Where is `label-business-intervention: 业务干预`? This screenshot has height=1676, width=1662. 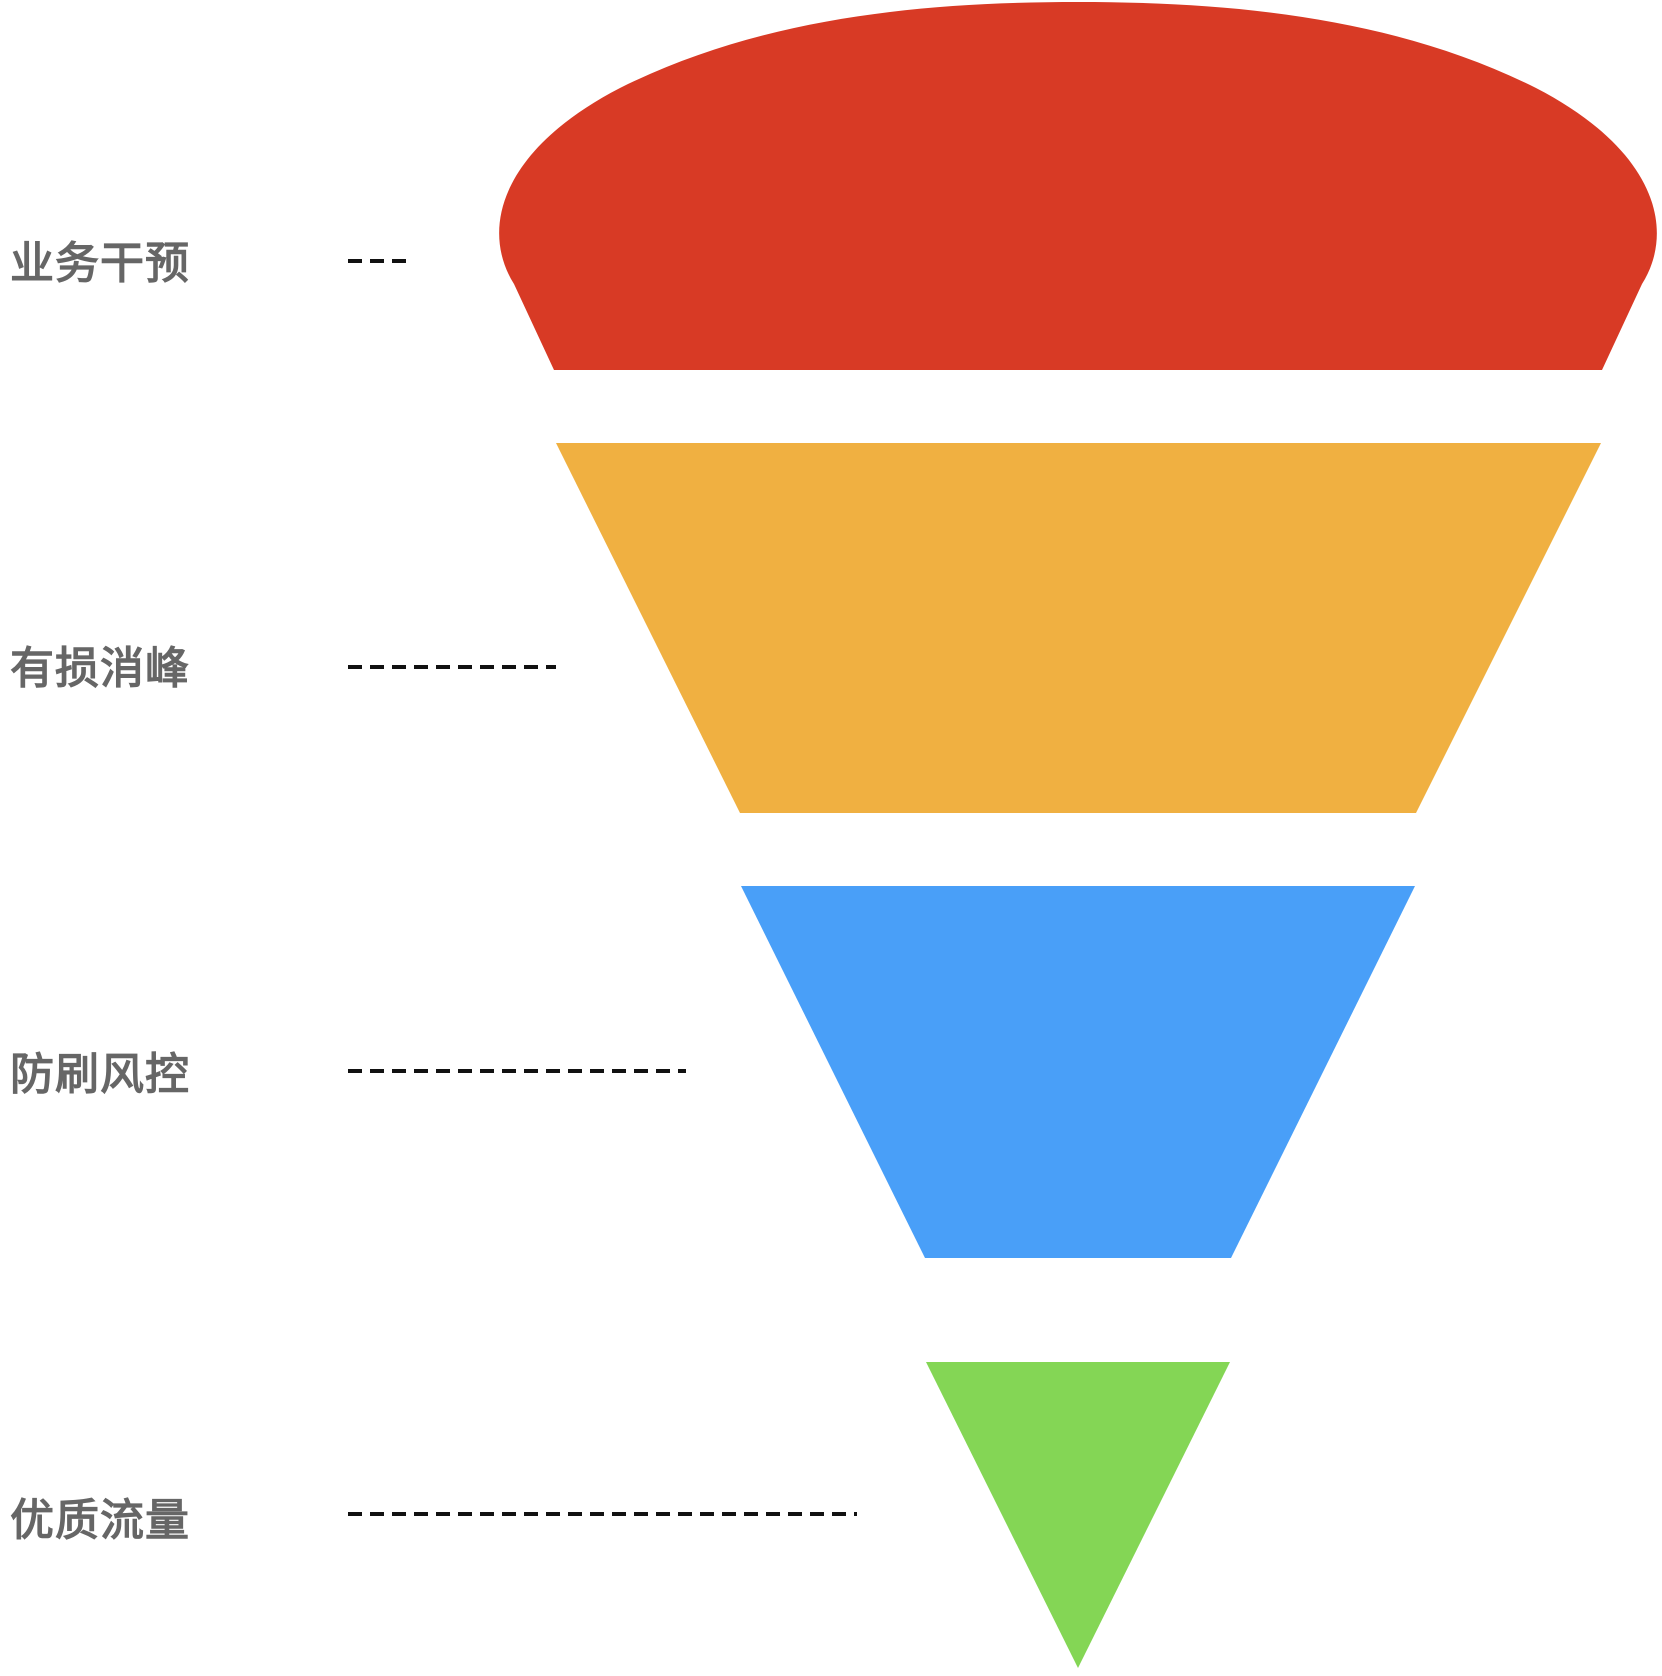
label-business-intervention: 业务干预 is located at coordinates (100, 263).